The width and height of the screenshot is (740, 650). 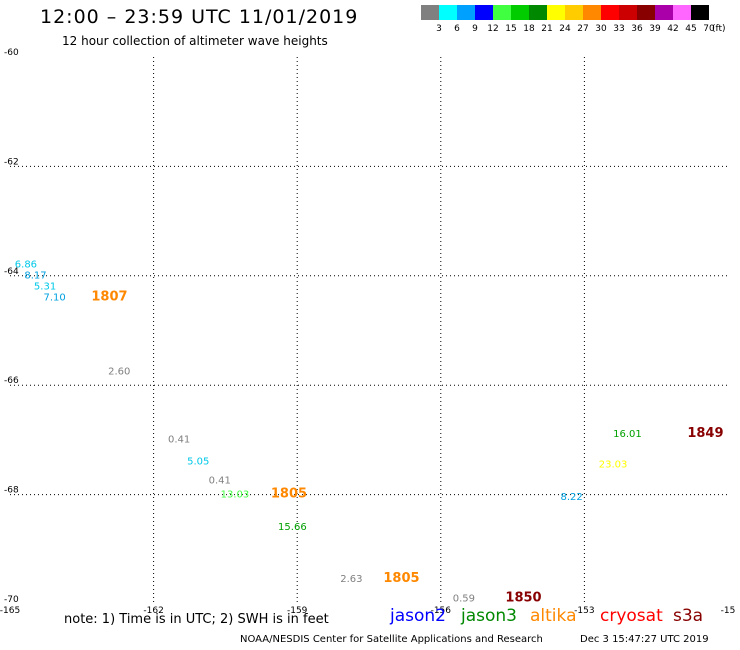 I want to click on wave-height-label: 6.86, so click(x=26, y=265).